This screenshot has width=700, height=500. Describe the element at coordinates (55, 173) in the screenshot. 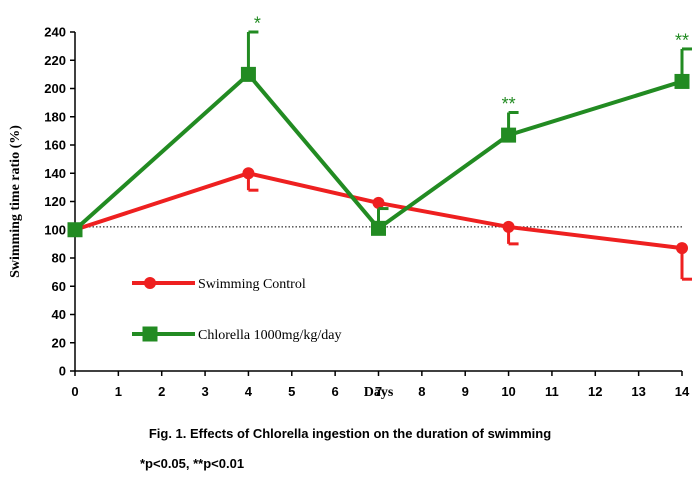

I see `y-tick-label: 140` at that location.